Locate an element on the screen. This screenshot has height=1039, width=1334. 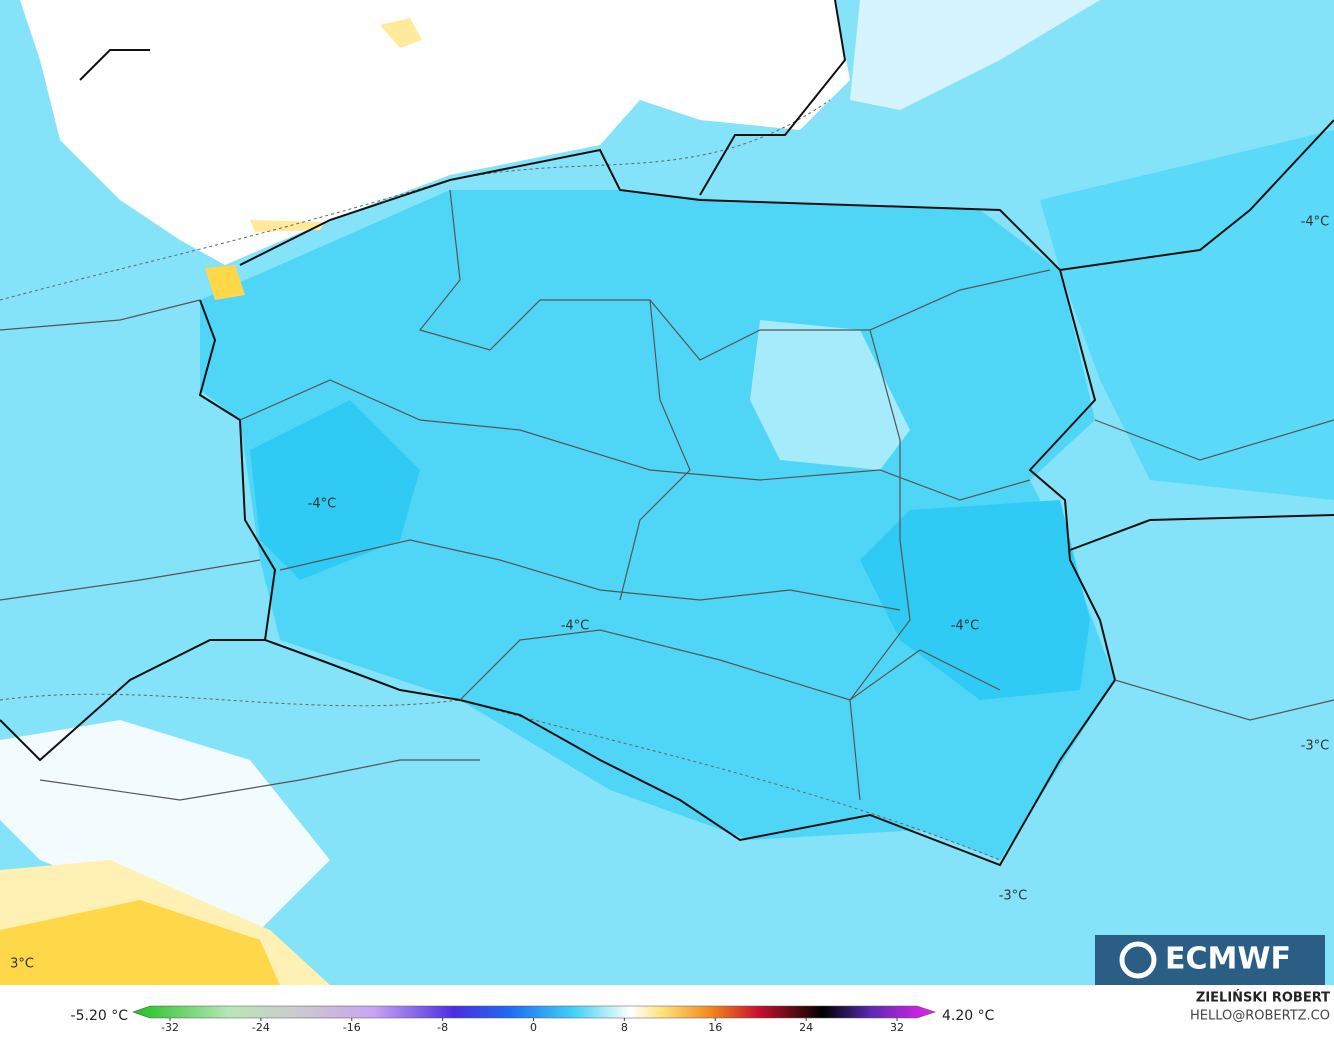
colorbar-tick-label: -8 is located at coordinates (442, 1027).